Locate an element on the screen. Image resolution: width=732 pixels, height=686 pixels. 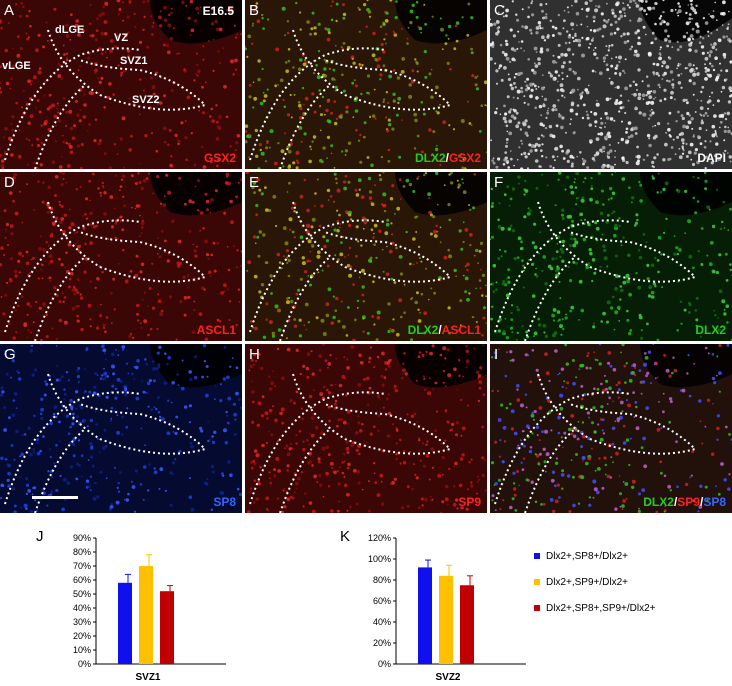
stain-label: SP8 is located at coordinates (224, 502).